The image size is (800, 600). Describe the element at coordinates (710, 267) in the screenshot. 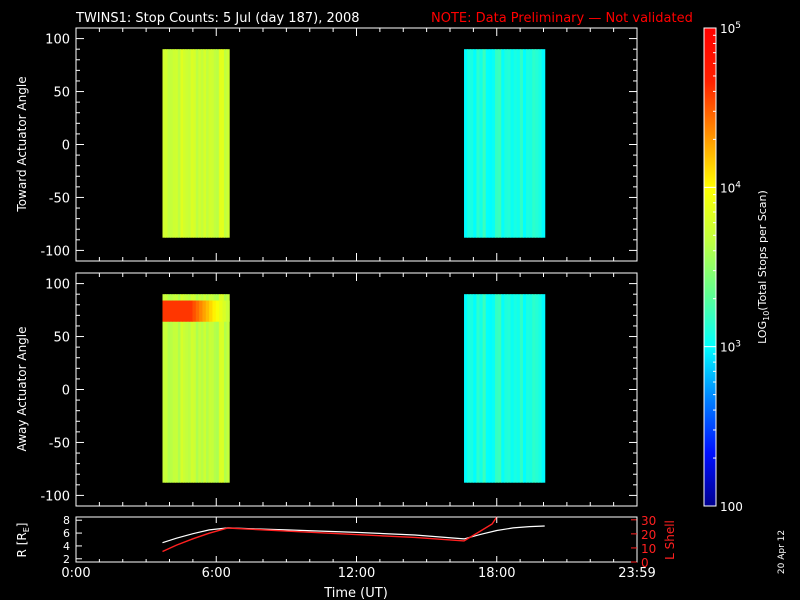

I see `colorbar` at that location.